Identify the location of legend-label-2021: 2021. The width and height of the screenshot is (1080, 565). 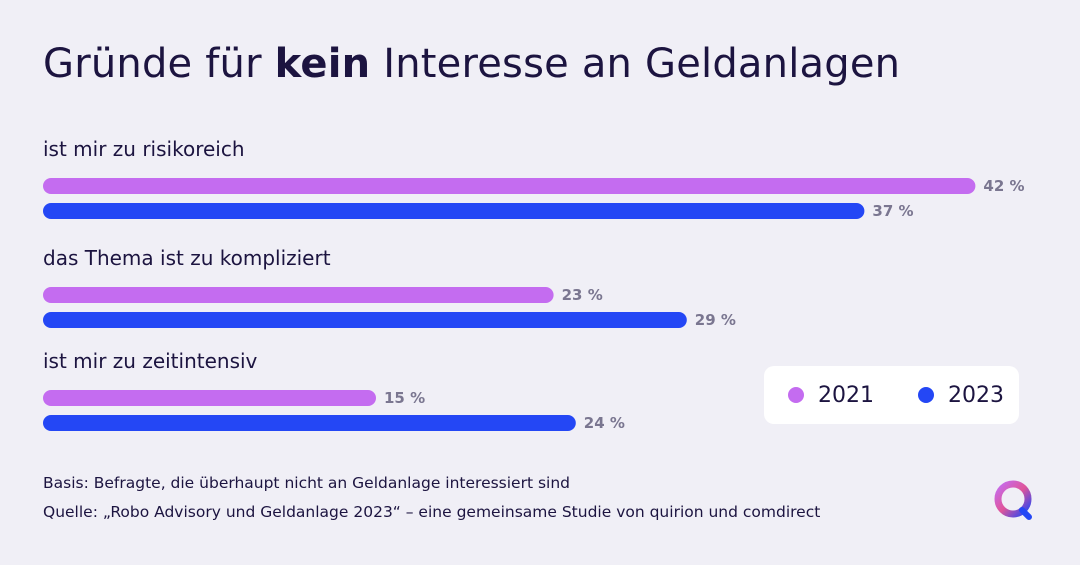
(846, 395).